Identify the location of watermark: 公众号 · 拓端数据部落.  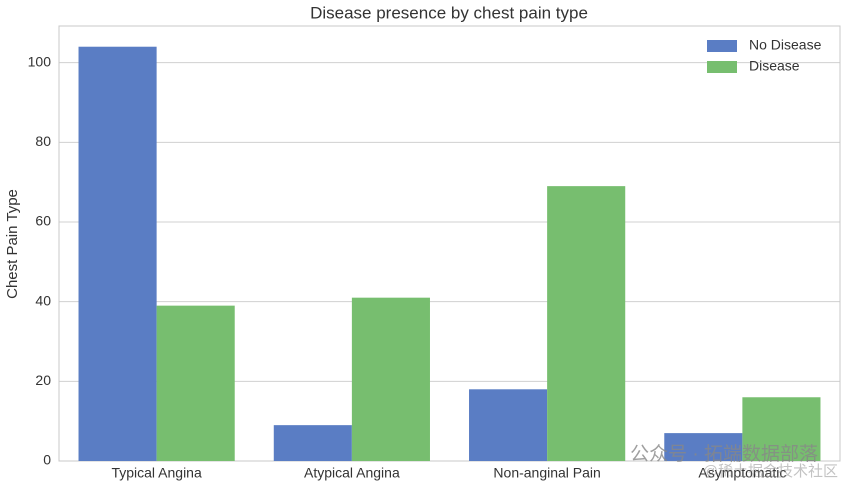
(724, 454).